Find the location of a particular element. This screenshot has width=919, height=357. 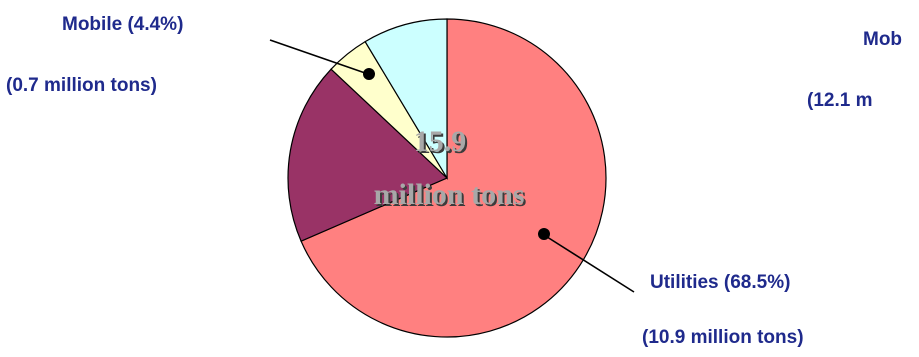

utilities-leader-dot is located at coordinates (544, 234).